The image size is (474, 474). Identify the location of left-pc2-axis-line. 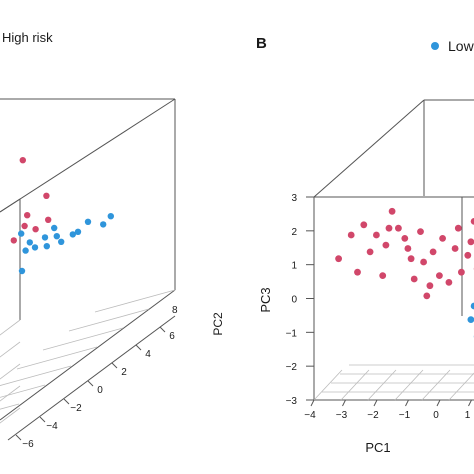
(91, 378).